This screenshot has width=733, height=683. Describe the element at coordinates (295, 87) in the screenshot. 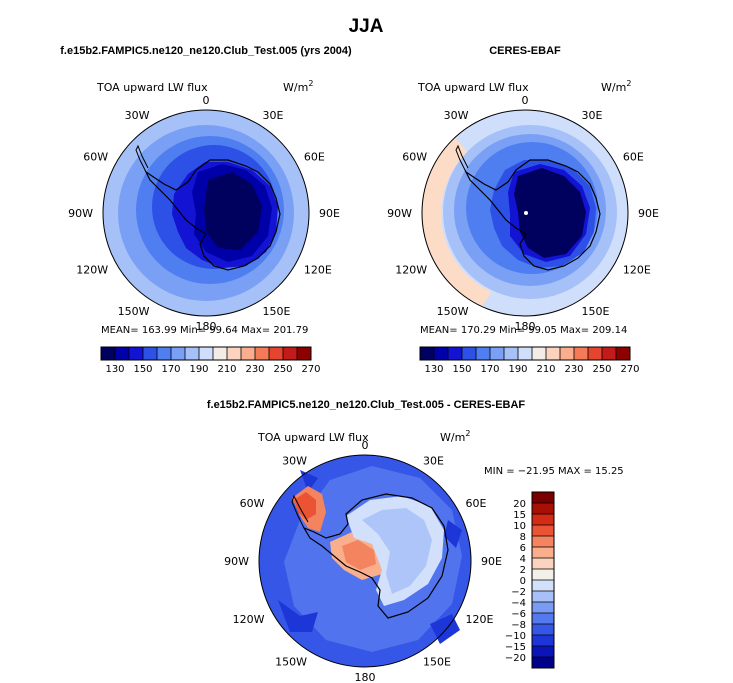

I see `panel-model-units-main: W/m` at that location.